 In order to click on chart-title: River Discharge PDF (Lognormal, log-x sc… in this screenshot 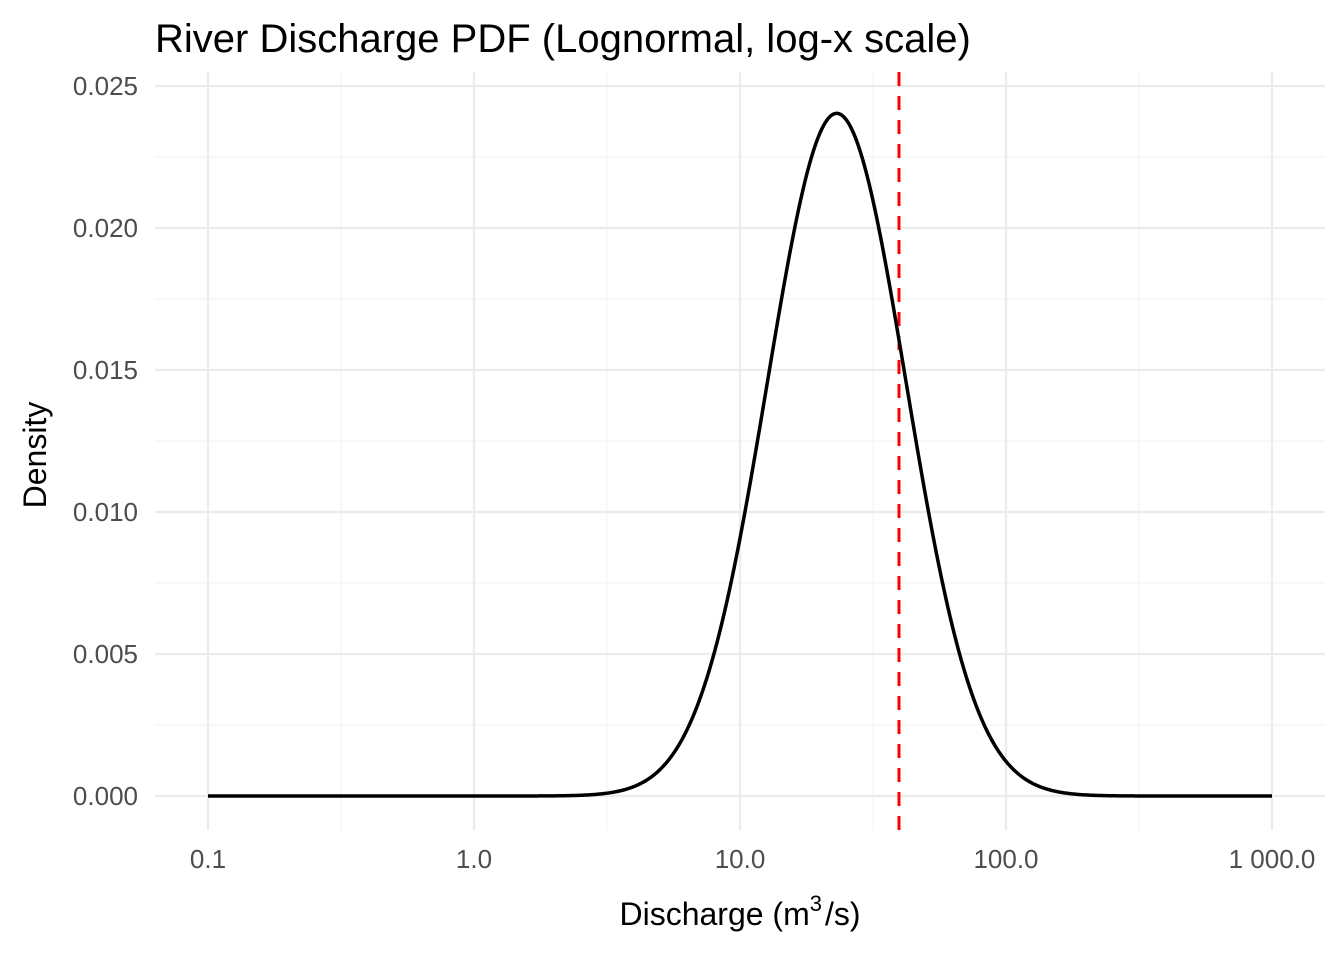, I will do `click(563, 39)`.